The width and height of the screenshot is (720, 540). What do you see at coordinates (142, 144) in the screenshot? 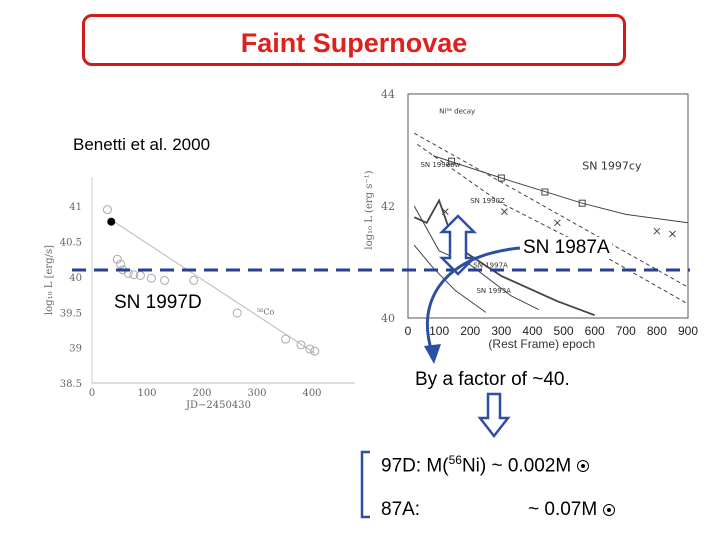
I see `citation-text: Benetti et al. 2000` at bounding box center [142, 144].